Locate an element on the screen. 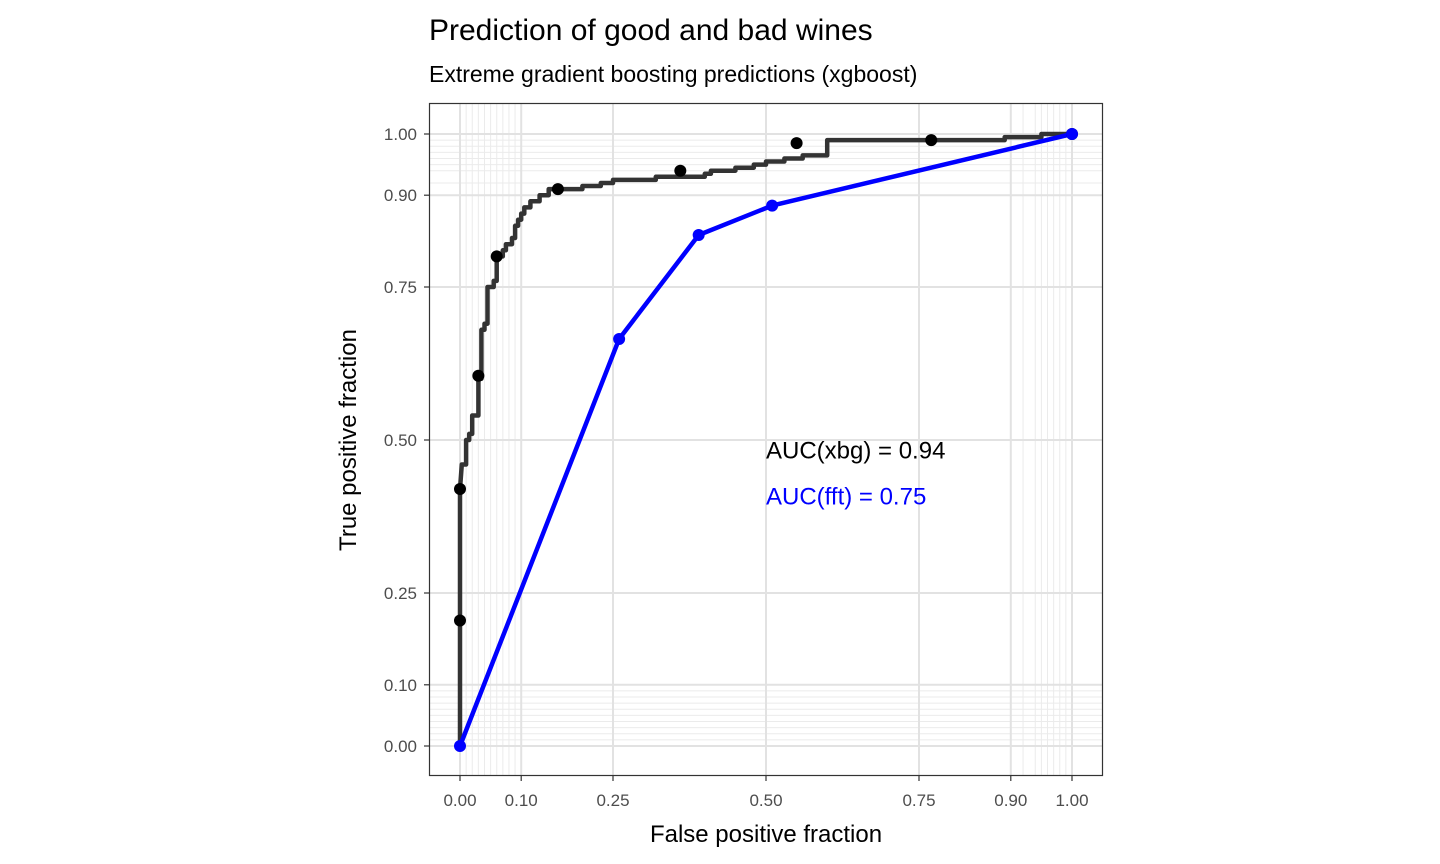 This screenshot has width=1440, height=864. y-axis: 0.00 0.10 0.25 0.50 0.75 0.90 1.00 is located at coordinates (407, 440).